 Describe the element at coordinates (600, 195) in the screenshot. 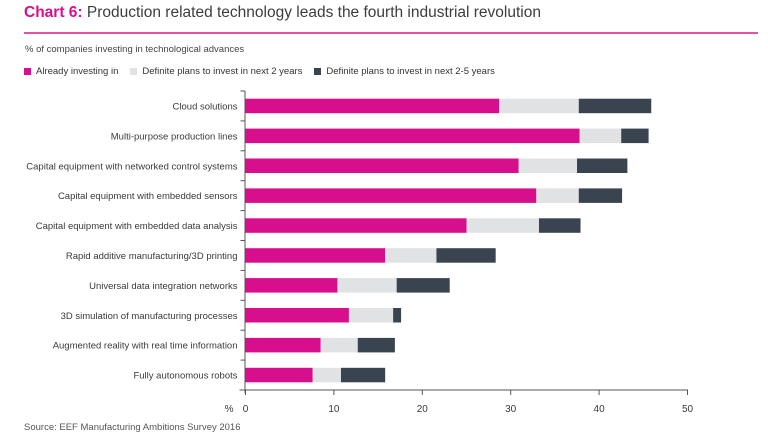

I see `bar-capital-equipment-with-embedded-sensors-definite-plans-to-invest-in-next-2-5-years` at that location.